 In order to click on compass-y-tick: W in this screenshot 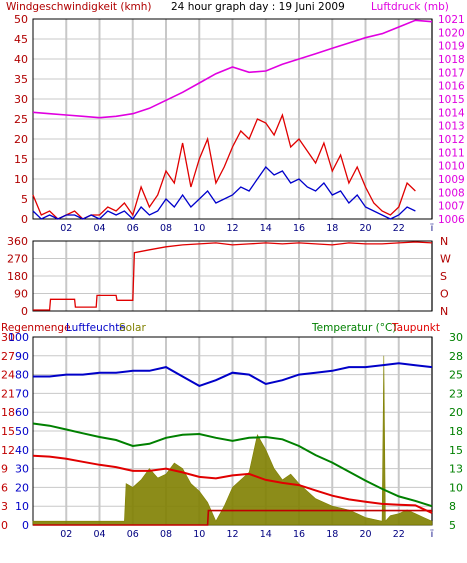, I will do `click(445, 259)`.